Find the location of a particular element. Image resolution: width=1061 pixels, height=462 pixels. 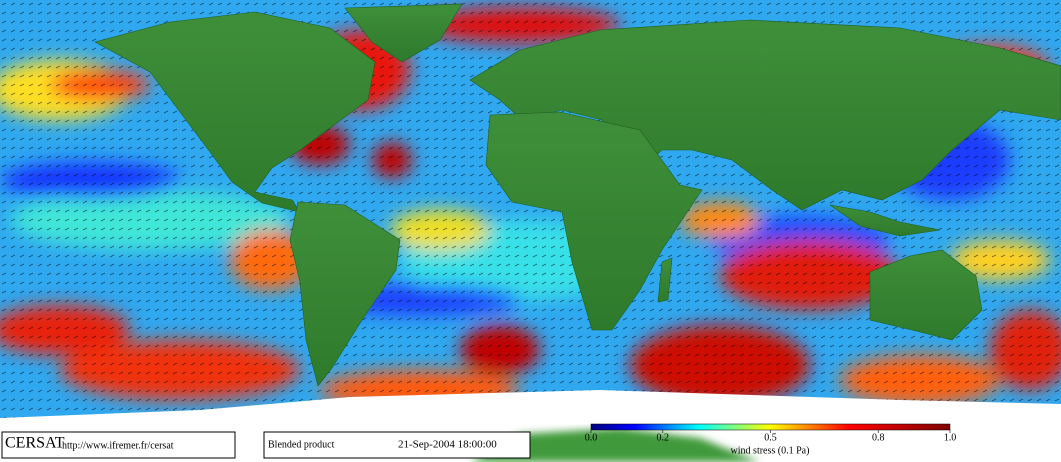

colorbar-tick-label: 0.0 is located at coordinates (591, 437).